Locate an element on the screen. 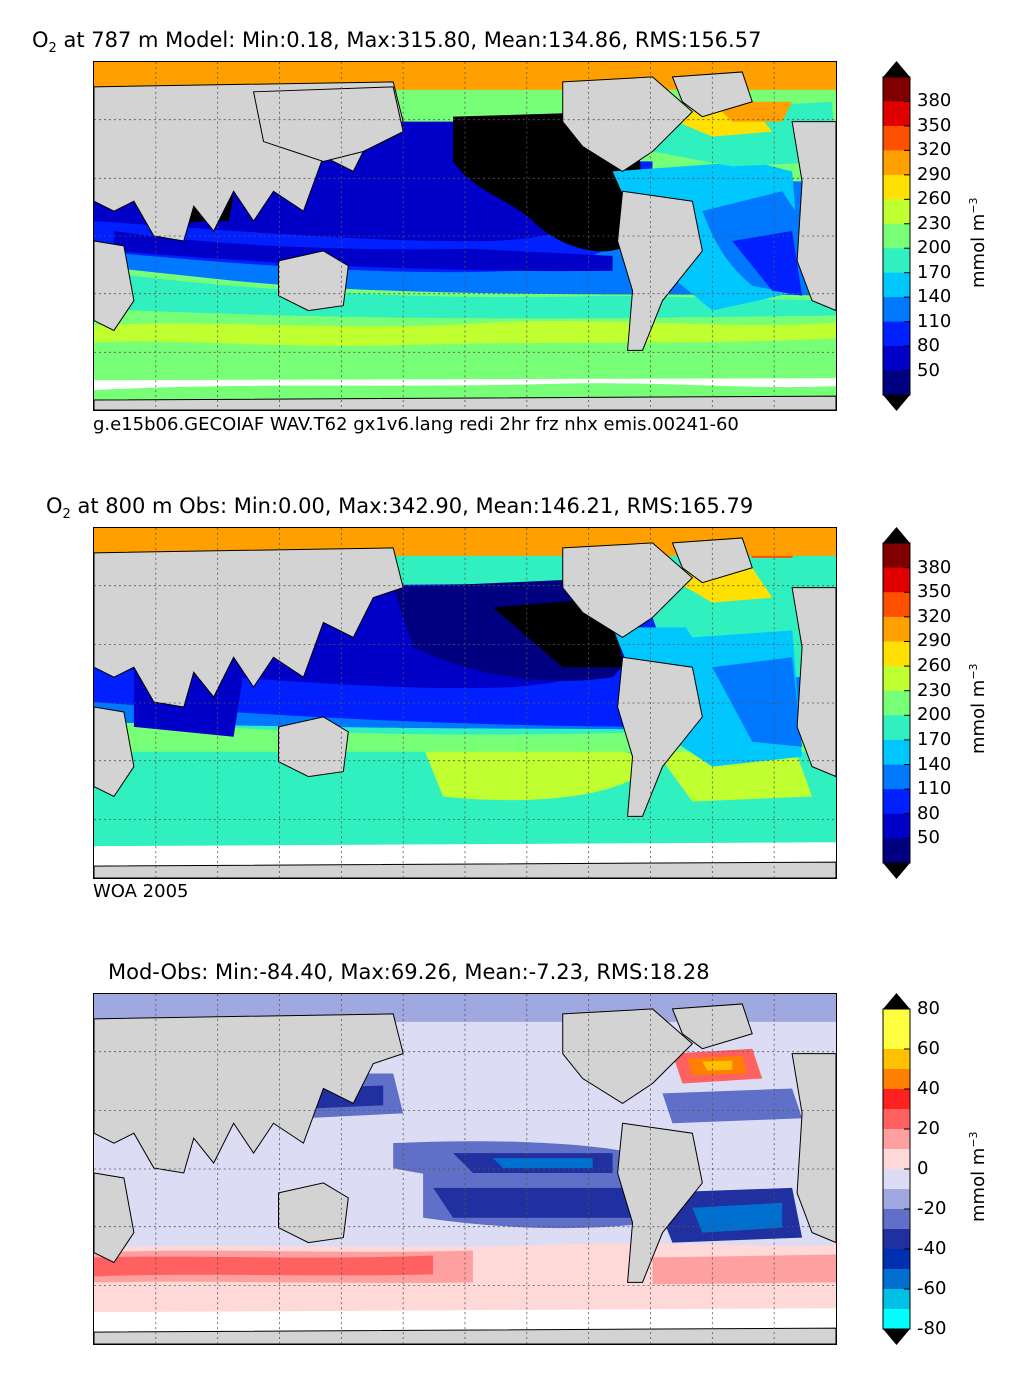  colorbar-tick-label: -60 is located at coordinates (932, 1288).